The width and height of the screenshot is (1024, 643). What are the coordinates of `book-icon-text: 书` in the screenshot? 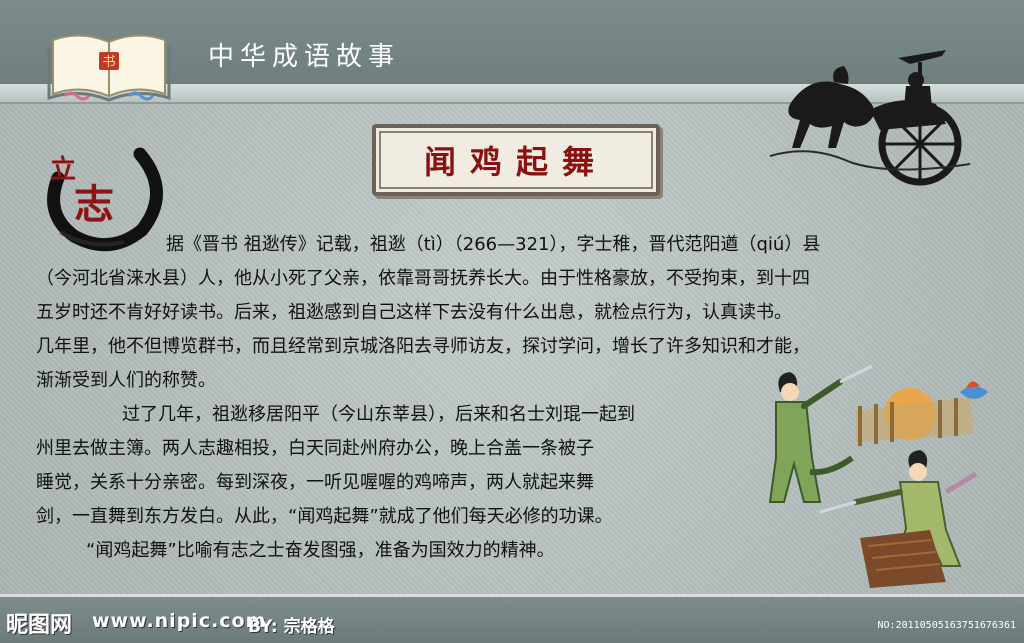 It's located at (108, 62).